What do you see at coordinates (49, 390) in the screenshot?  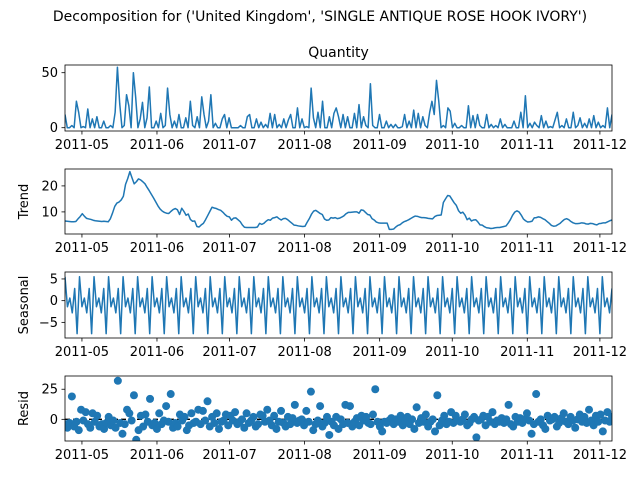 I see `y-tick-label: 25` at bounding box center [49, 390].